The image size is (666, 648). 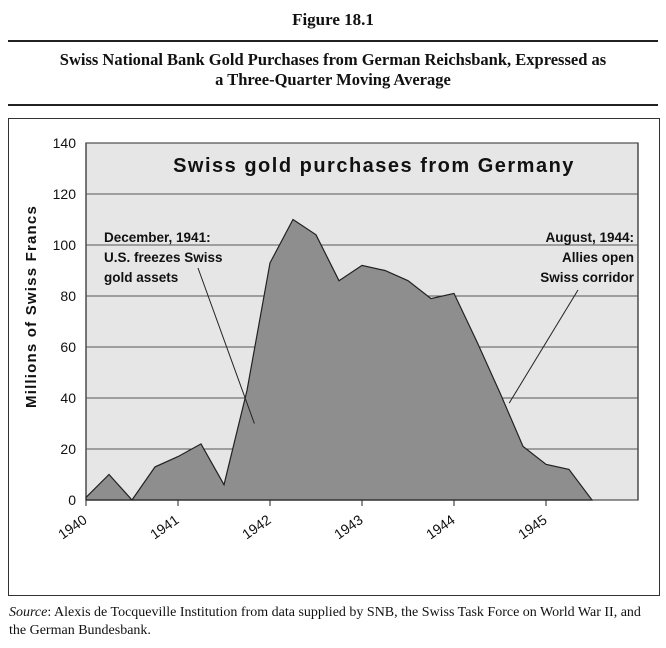 What do you see at coordinates (374, 166) in the screenshot?
I see `chart-title: Swiss gold purchases from Germany` at bounding box center [374, 166].